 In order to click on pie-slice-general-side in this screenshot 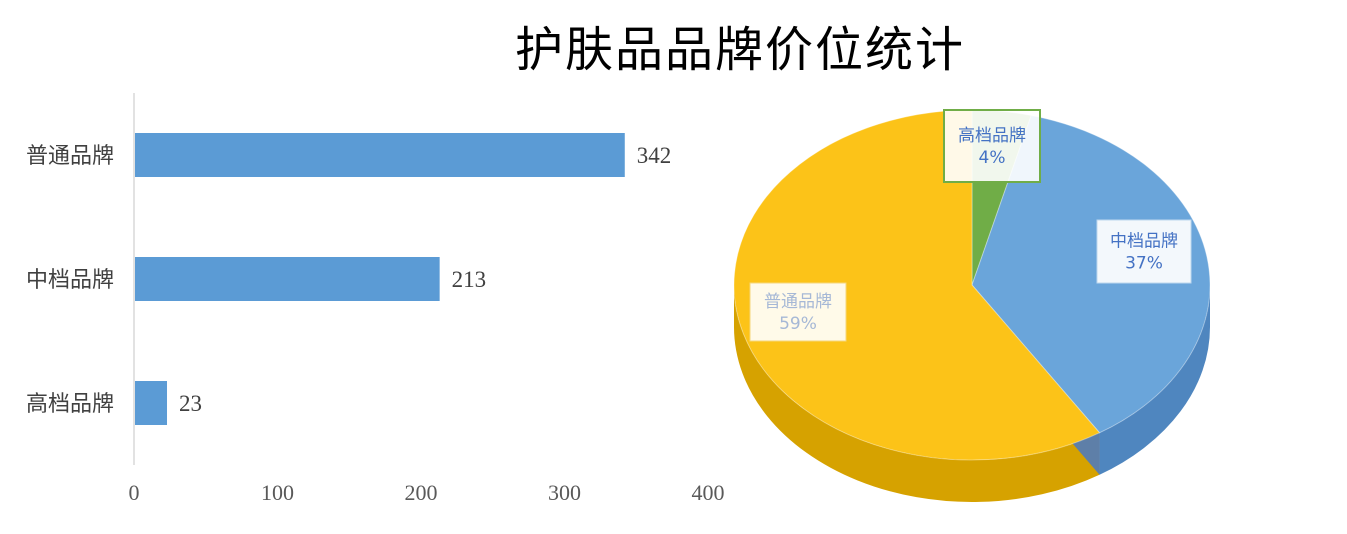, I will do `click(917, 393)`.